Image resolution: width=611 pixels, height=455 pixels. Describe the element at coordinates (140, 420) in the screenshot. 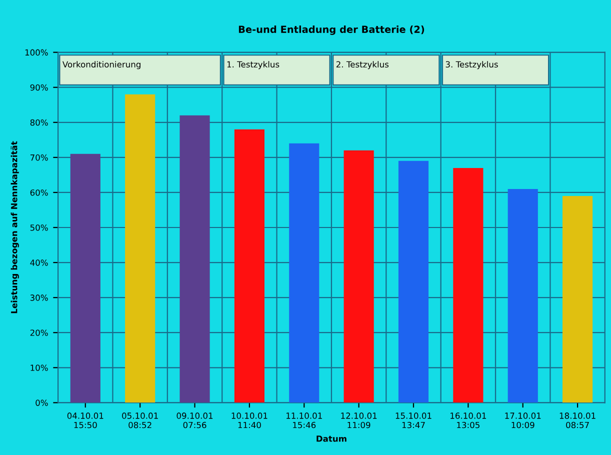

I see `x-tick-label: 05.10.01 08:52` at that location.